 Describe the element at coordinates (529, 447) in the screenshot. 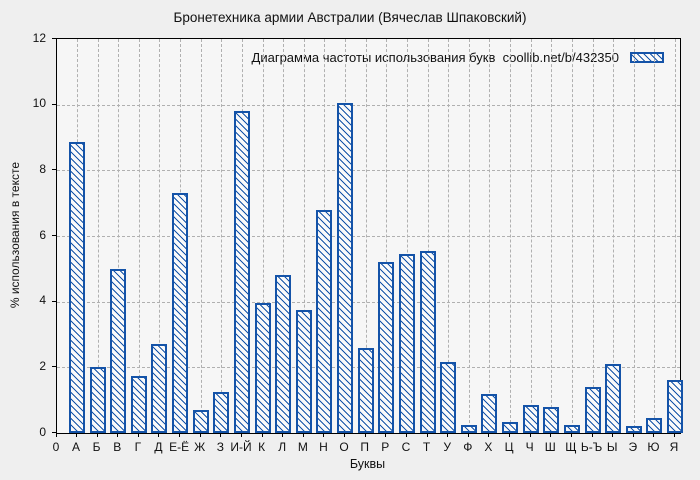

I see `x-tick-label: Ч` at that location.